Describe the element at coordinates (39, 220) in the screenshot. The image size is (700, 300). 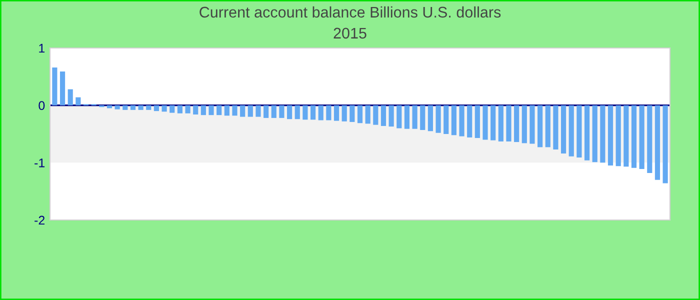
I see `y-tick-label: -2` at that location.